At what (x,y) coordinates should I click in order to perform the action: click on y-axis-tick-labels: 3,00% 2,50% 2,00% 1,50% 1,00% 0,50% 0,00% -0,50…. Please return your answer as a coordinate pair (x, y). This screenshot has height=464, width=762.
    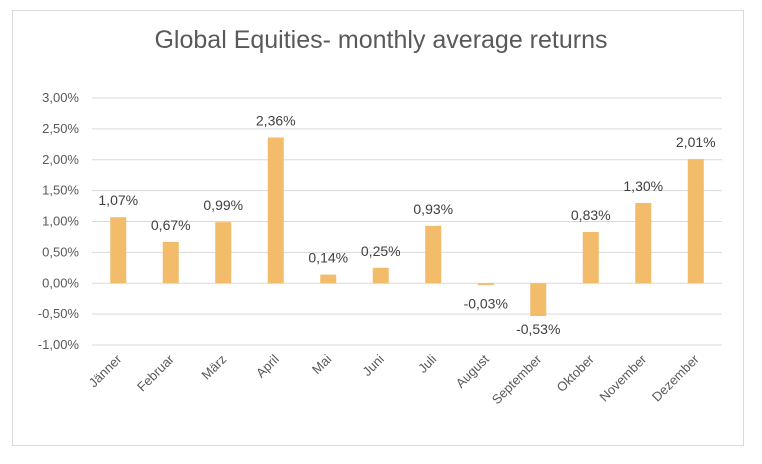
    Looking at the image, I should click on (59, 221).